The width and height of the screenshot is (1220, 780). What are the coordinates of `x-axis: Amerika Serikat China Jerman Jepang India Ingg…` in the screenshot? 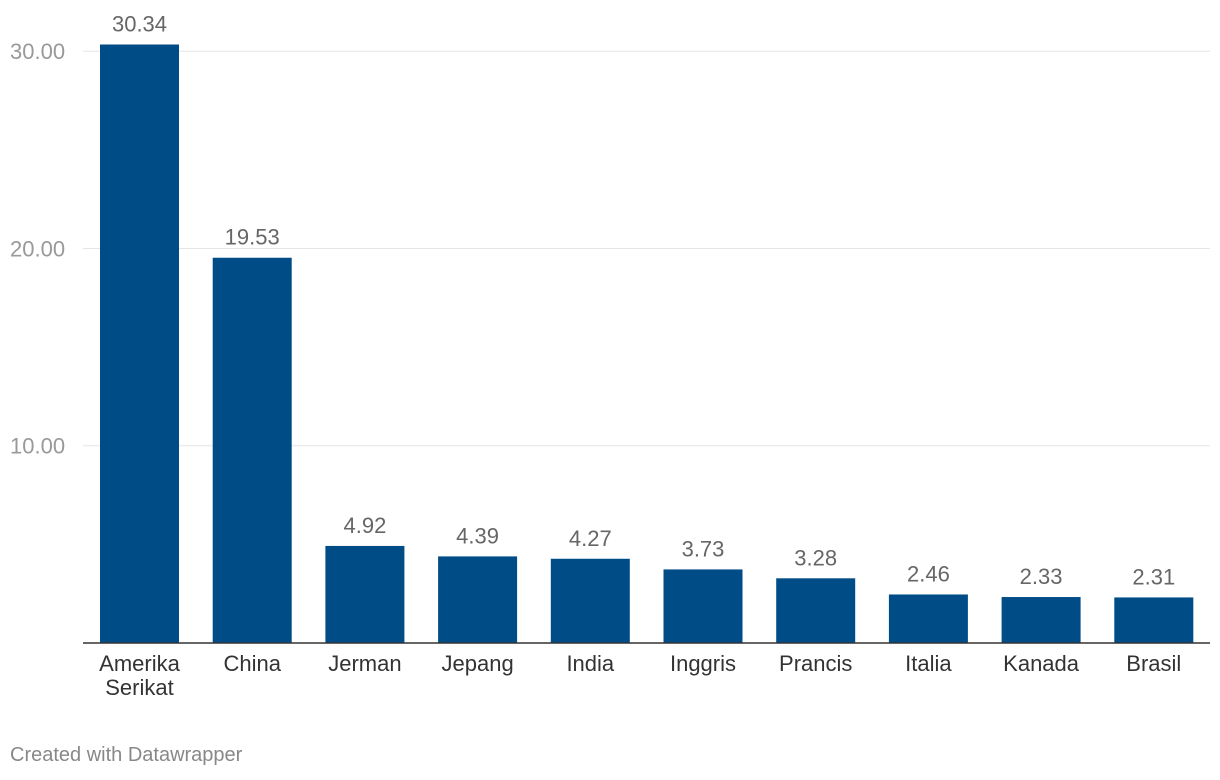 It's located at (646, 671).